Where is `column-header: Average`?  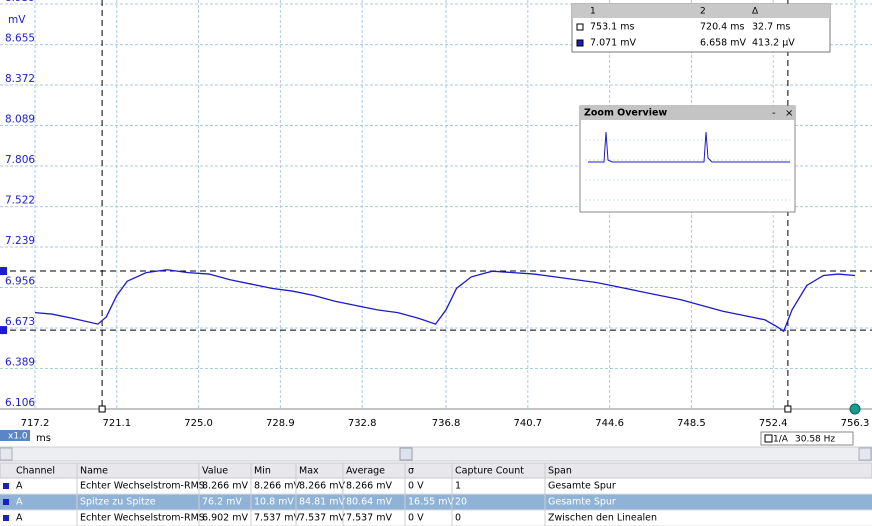
column-header: Average is located at coordinates (365, 471).